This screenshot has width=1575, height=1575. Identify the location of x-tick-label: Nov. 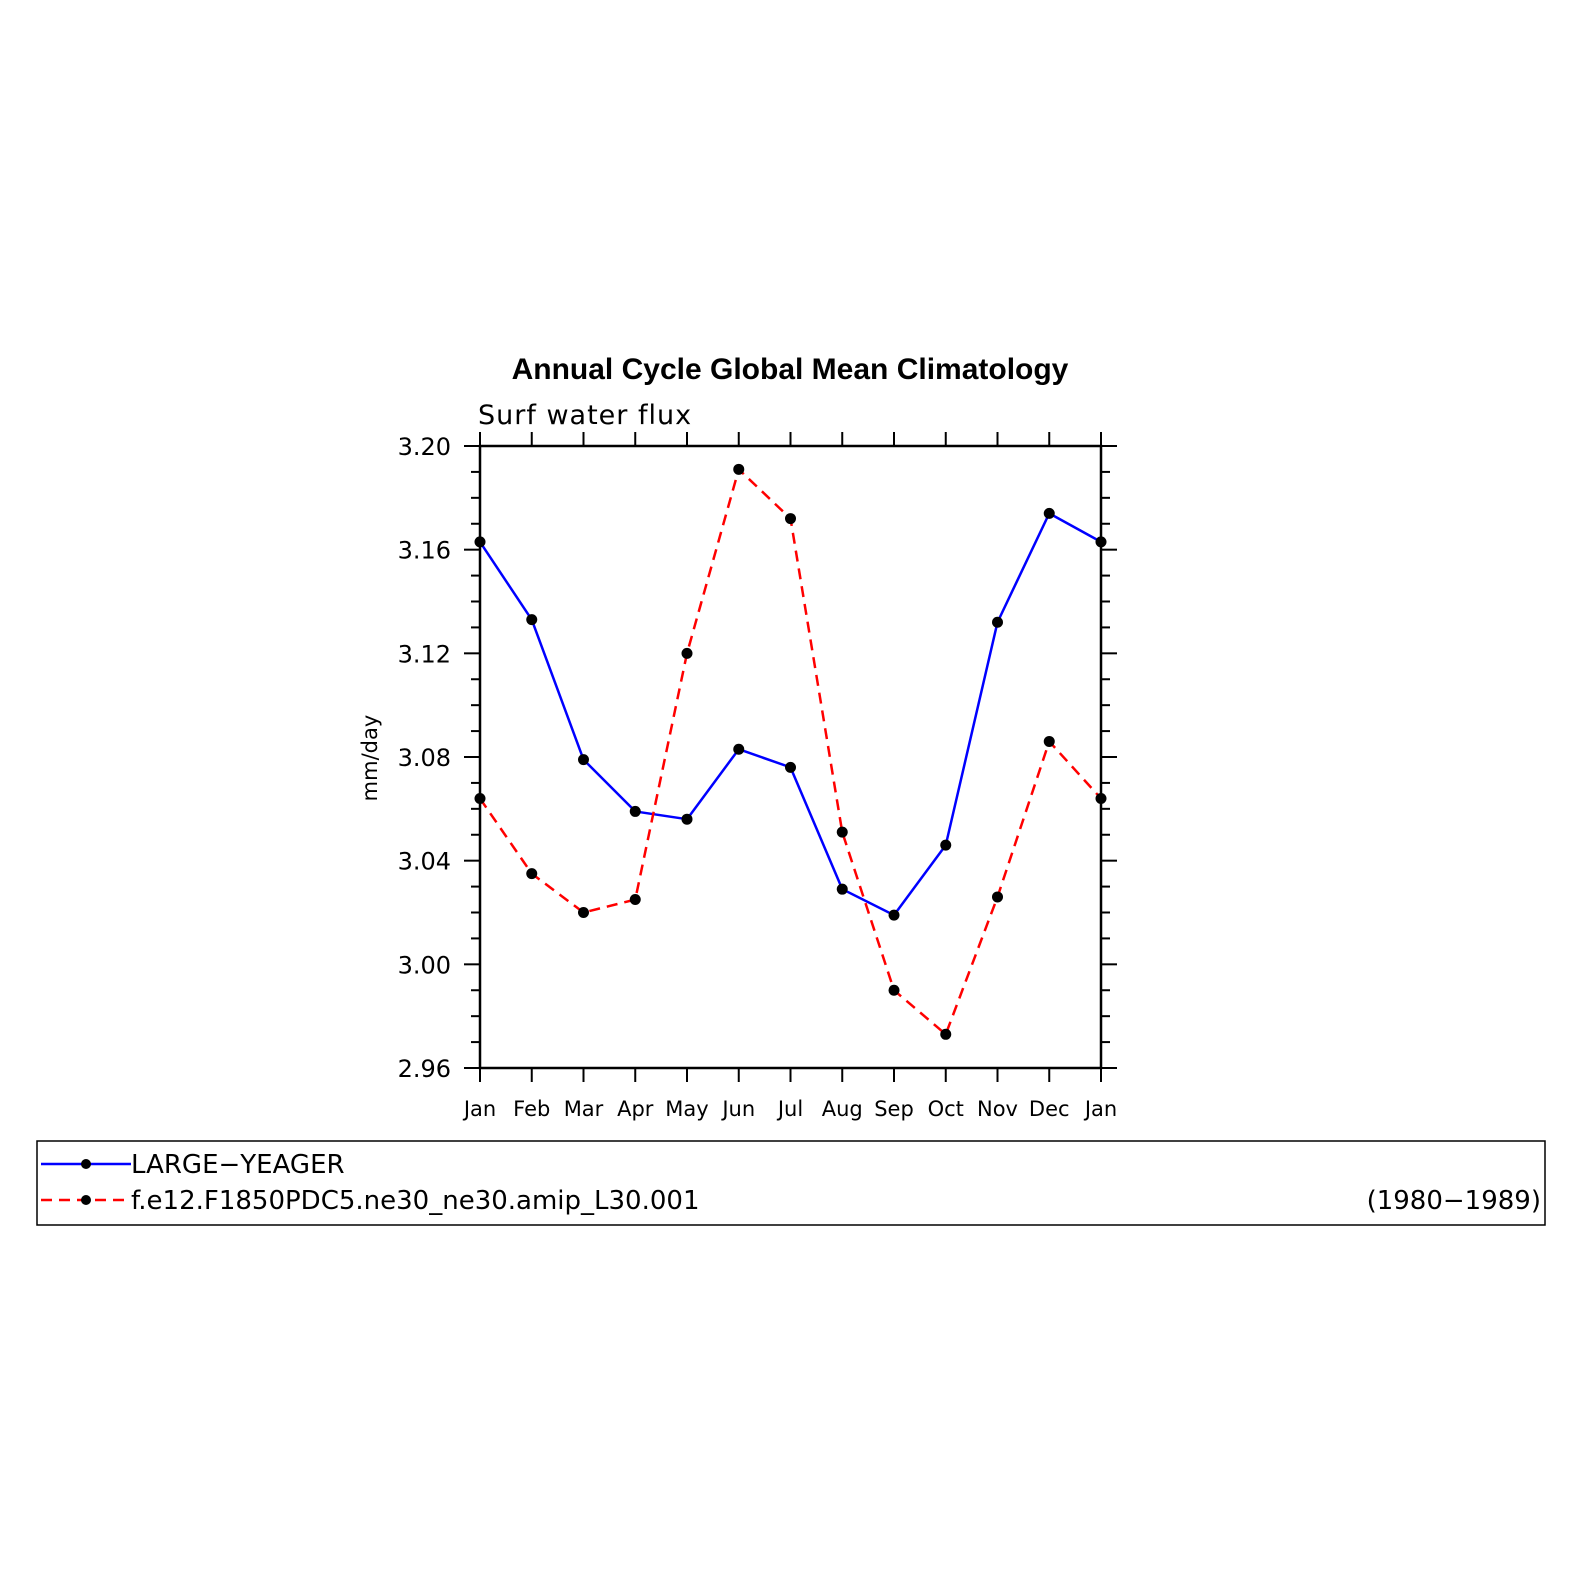
(997, 1109).